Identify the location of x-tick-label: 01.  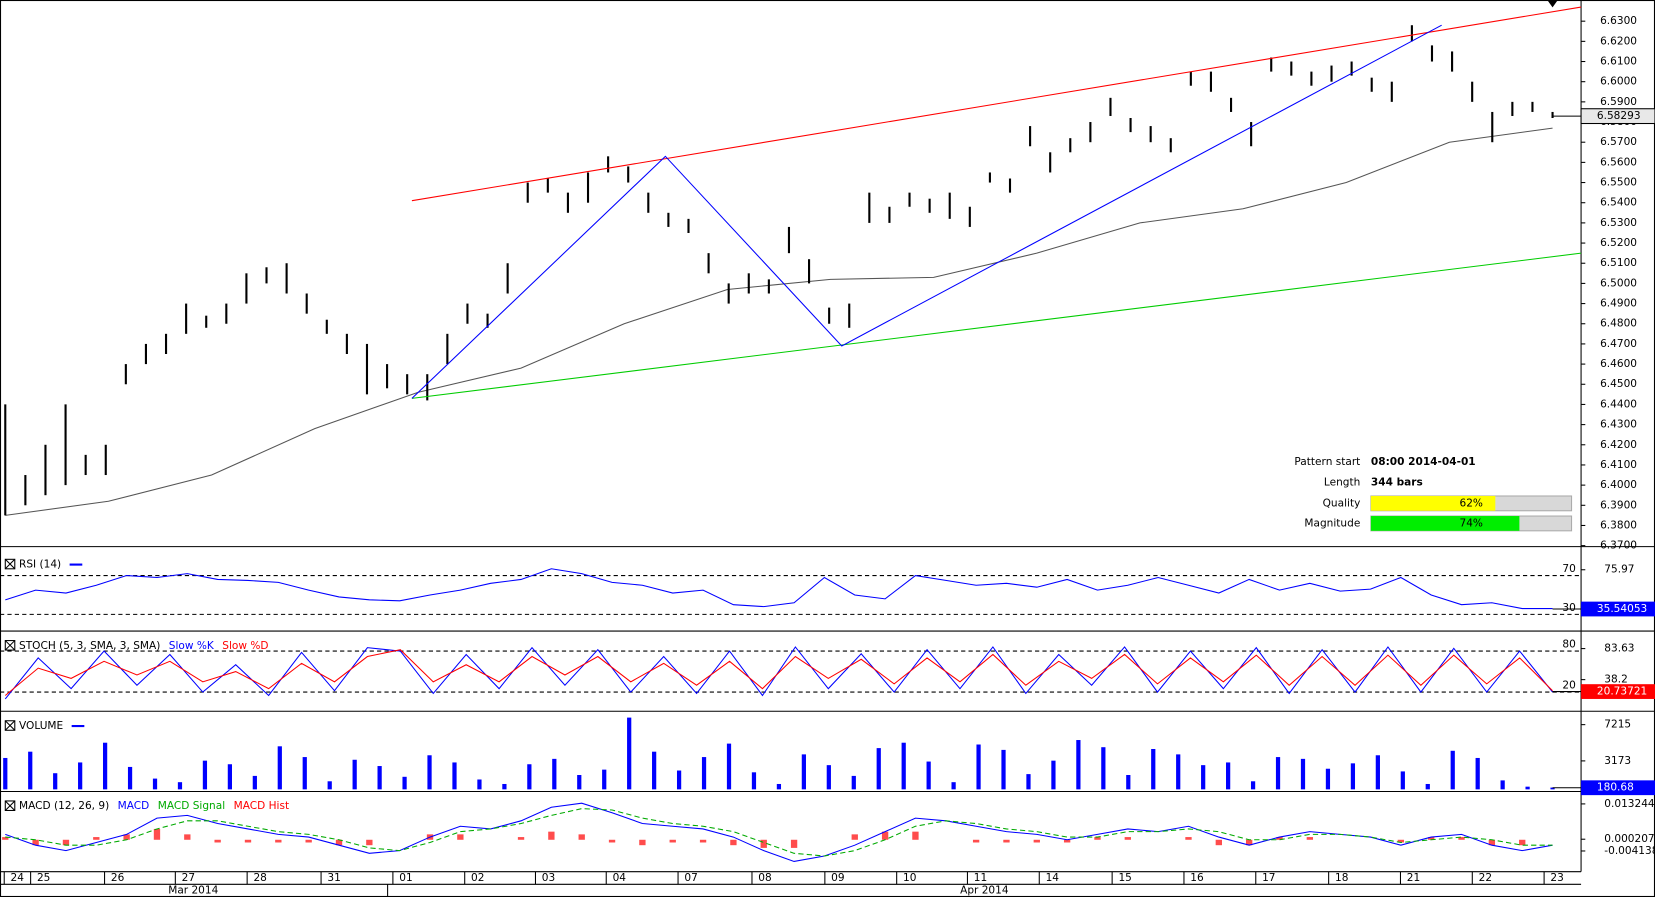
(405, 878).